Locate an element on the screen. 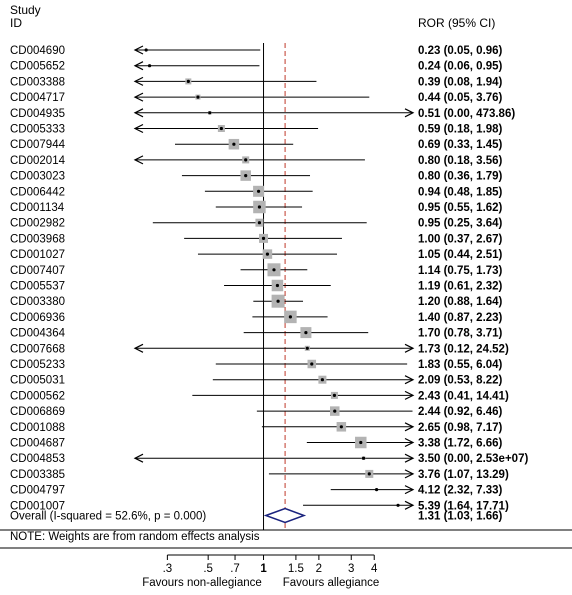 This screenshot has height=595, width=572. study-ror-label: 0.24 (0.06, 0.95) is located at coordinates (460, 67).